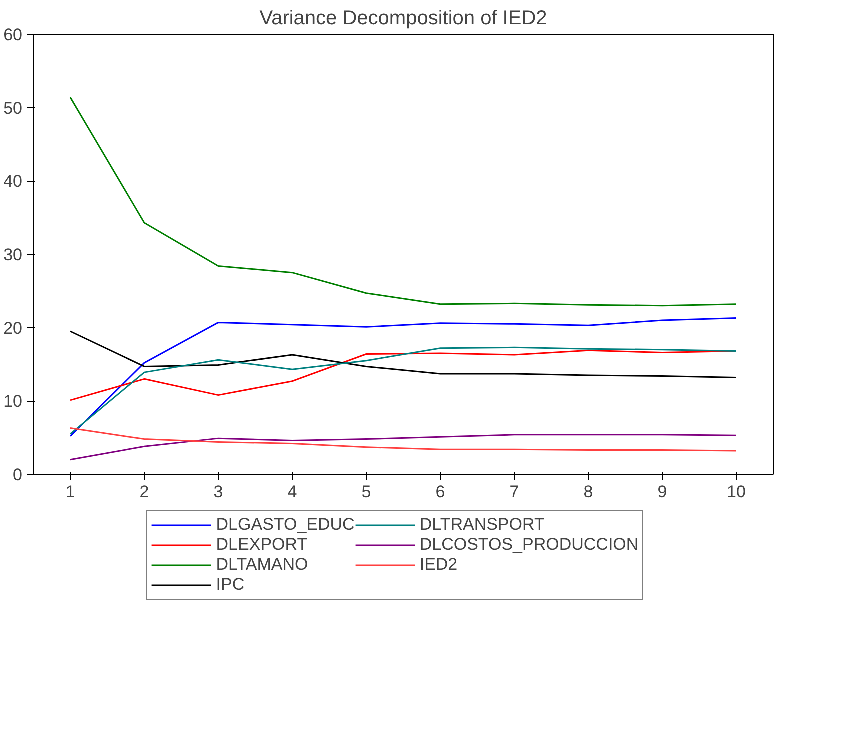  What do you see at coordinates (71, 492) in the screenshot?
I see `x-tick-label: 1` at bounding box center [71, 492].